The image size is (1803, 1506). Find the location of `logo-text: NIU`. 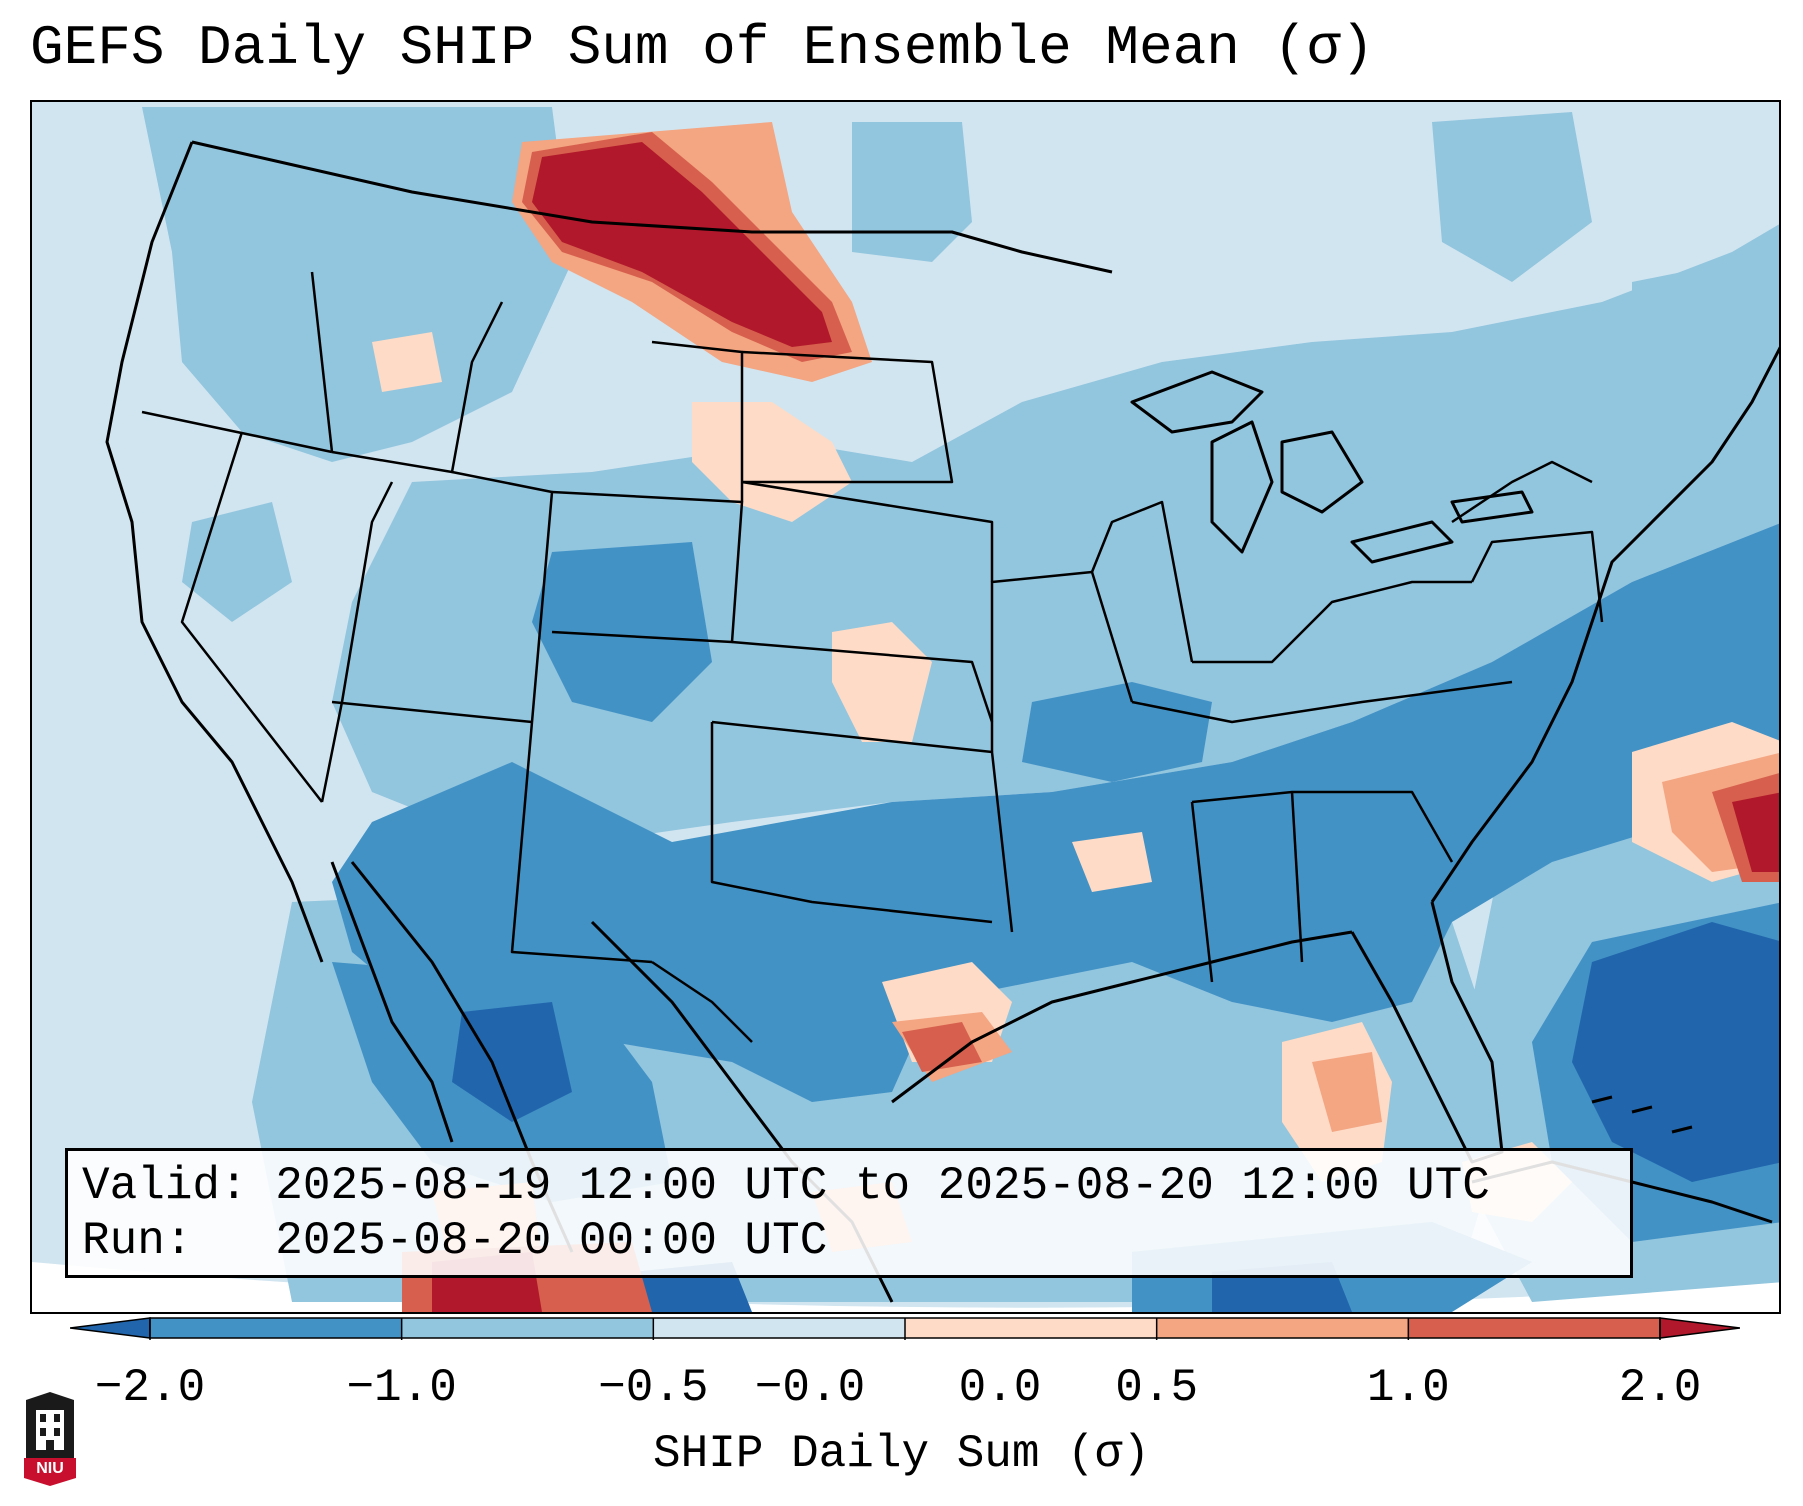

logo-text: NIU is located at coordinates (50, 1468).